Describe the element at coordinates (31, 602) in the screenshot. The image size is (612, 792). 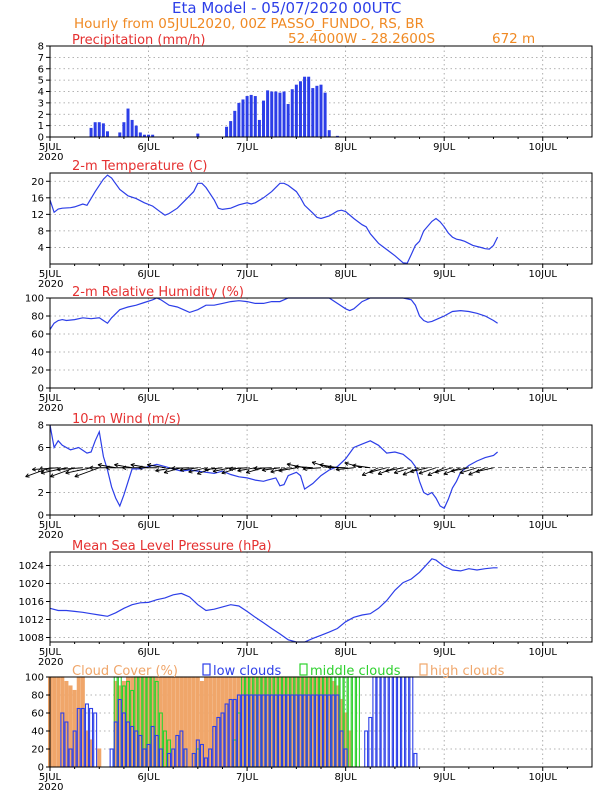
I see `y-tick-label: 1016` at that location.